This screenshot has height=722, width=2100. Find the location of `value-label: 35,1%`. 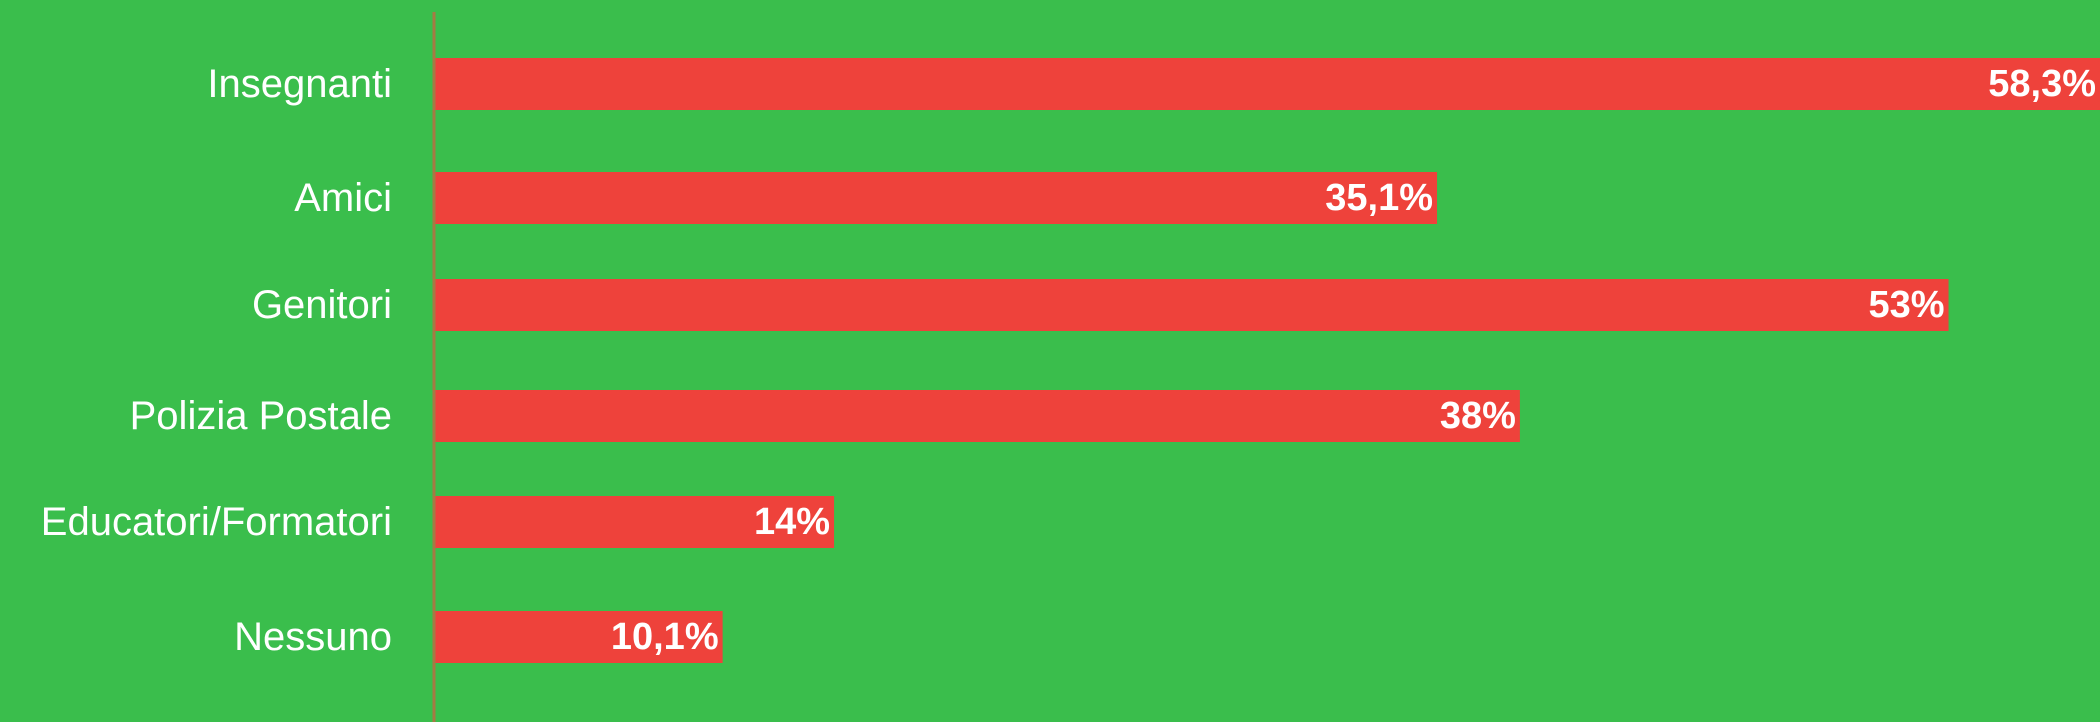

value-label: 35,1% is located at coordinates (1379, 198).